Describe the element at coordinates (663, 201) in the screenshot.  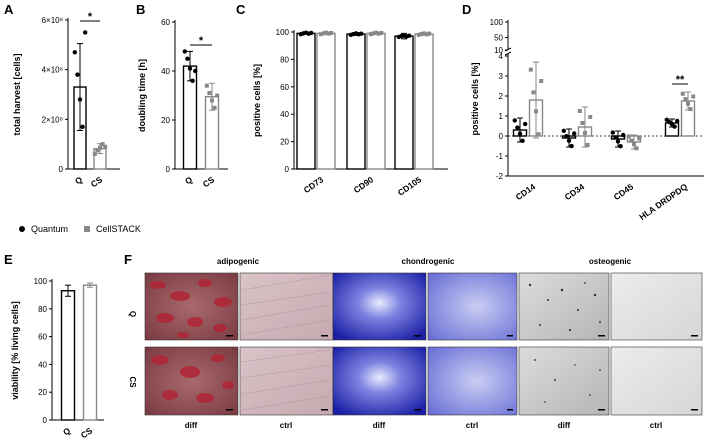
I see `chart-d-x-tick-label: HLA DRDPDQ` at that location.